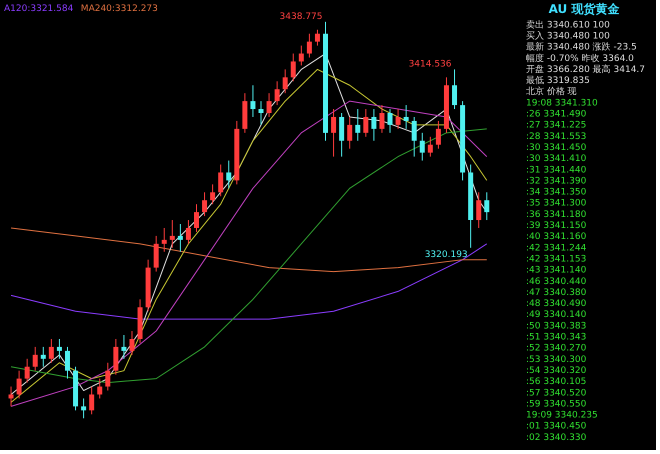 The height and width of the screenshot is (454, 660). I want to click on text: :47 3340.380, so click(556, 293).